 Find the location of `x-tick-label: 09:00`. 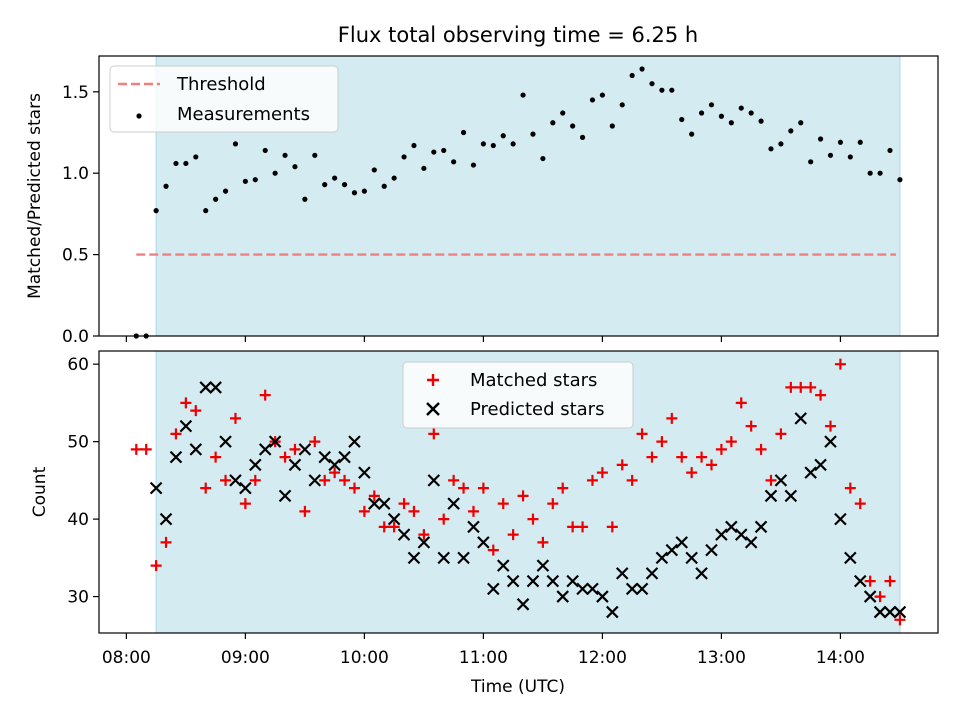

x-tick-label: 09:00 is located at coordinates (245, 658).